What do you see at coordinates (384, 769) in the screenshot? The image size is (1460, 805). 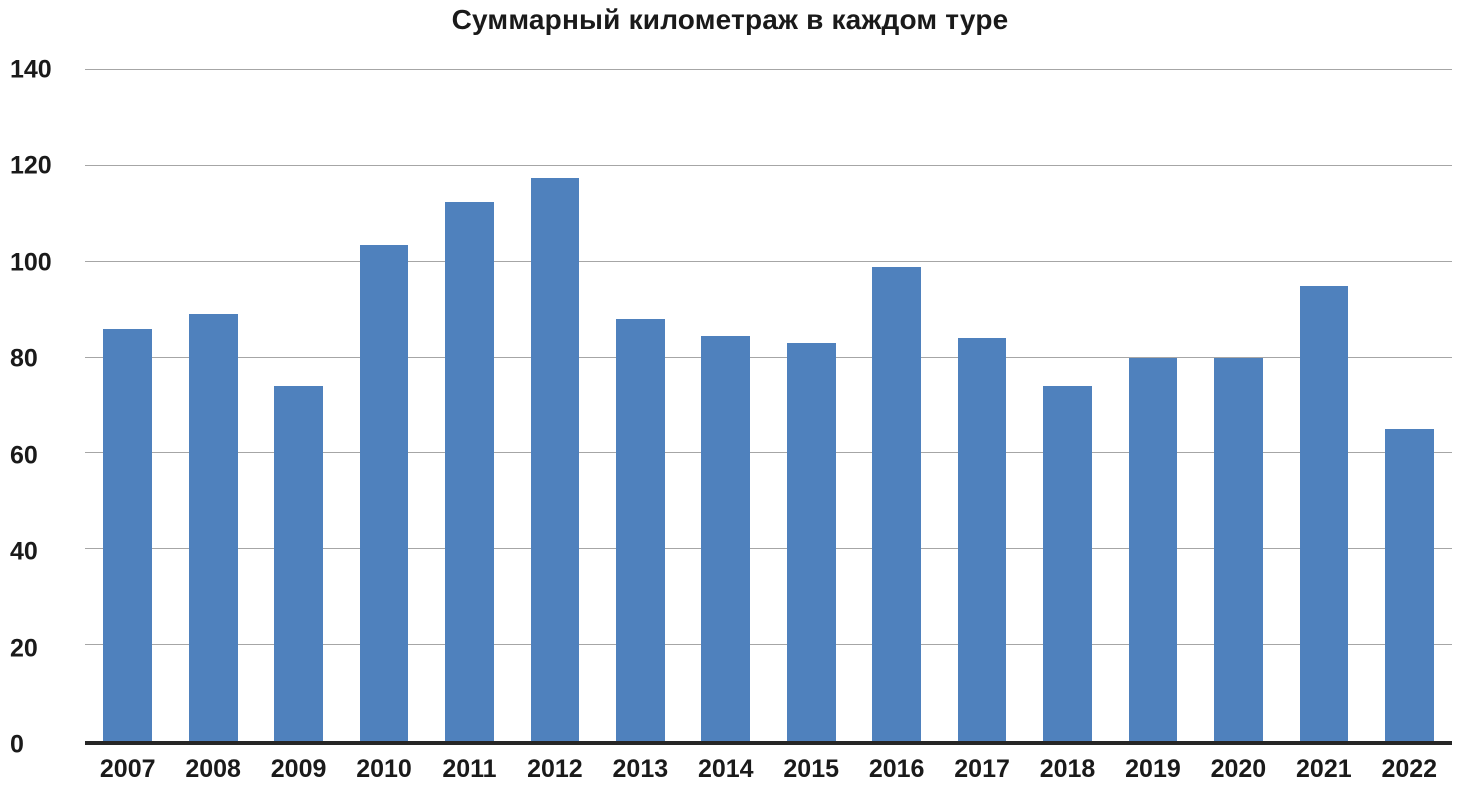 I see `x-tick-label-2010: 2010` at bounding box center [384, 769].